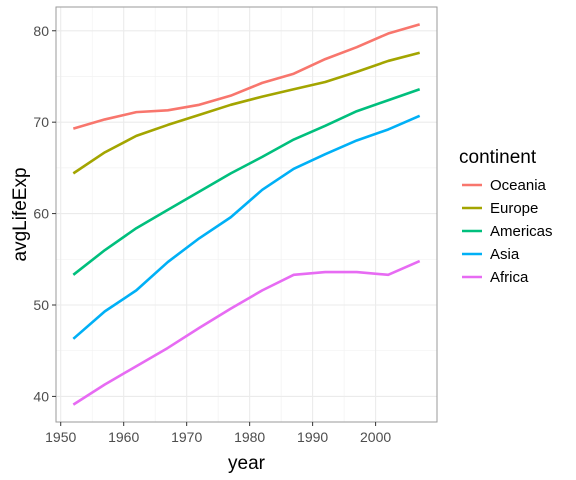 The width and height of the screenshot is (576, 480). Describe the element at coordinates (246, 76) in the screenshot. I see `series-line-oceania` at that location.